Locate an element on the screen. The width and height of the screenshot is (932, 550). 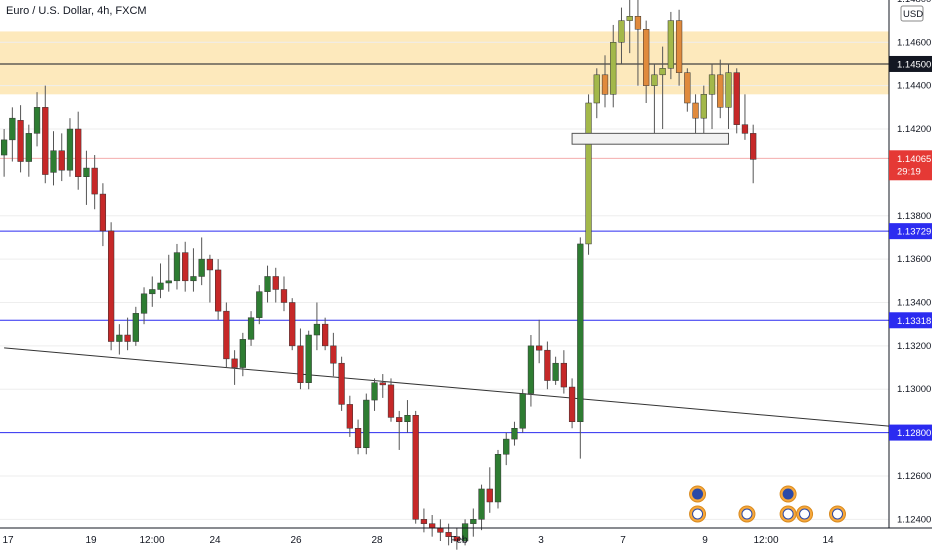
currency-button is located at coordinates (912, 13).